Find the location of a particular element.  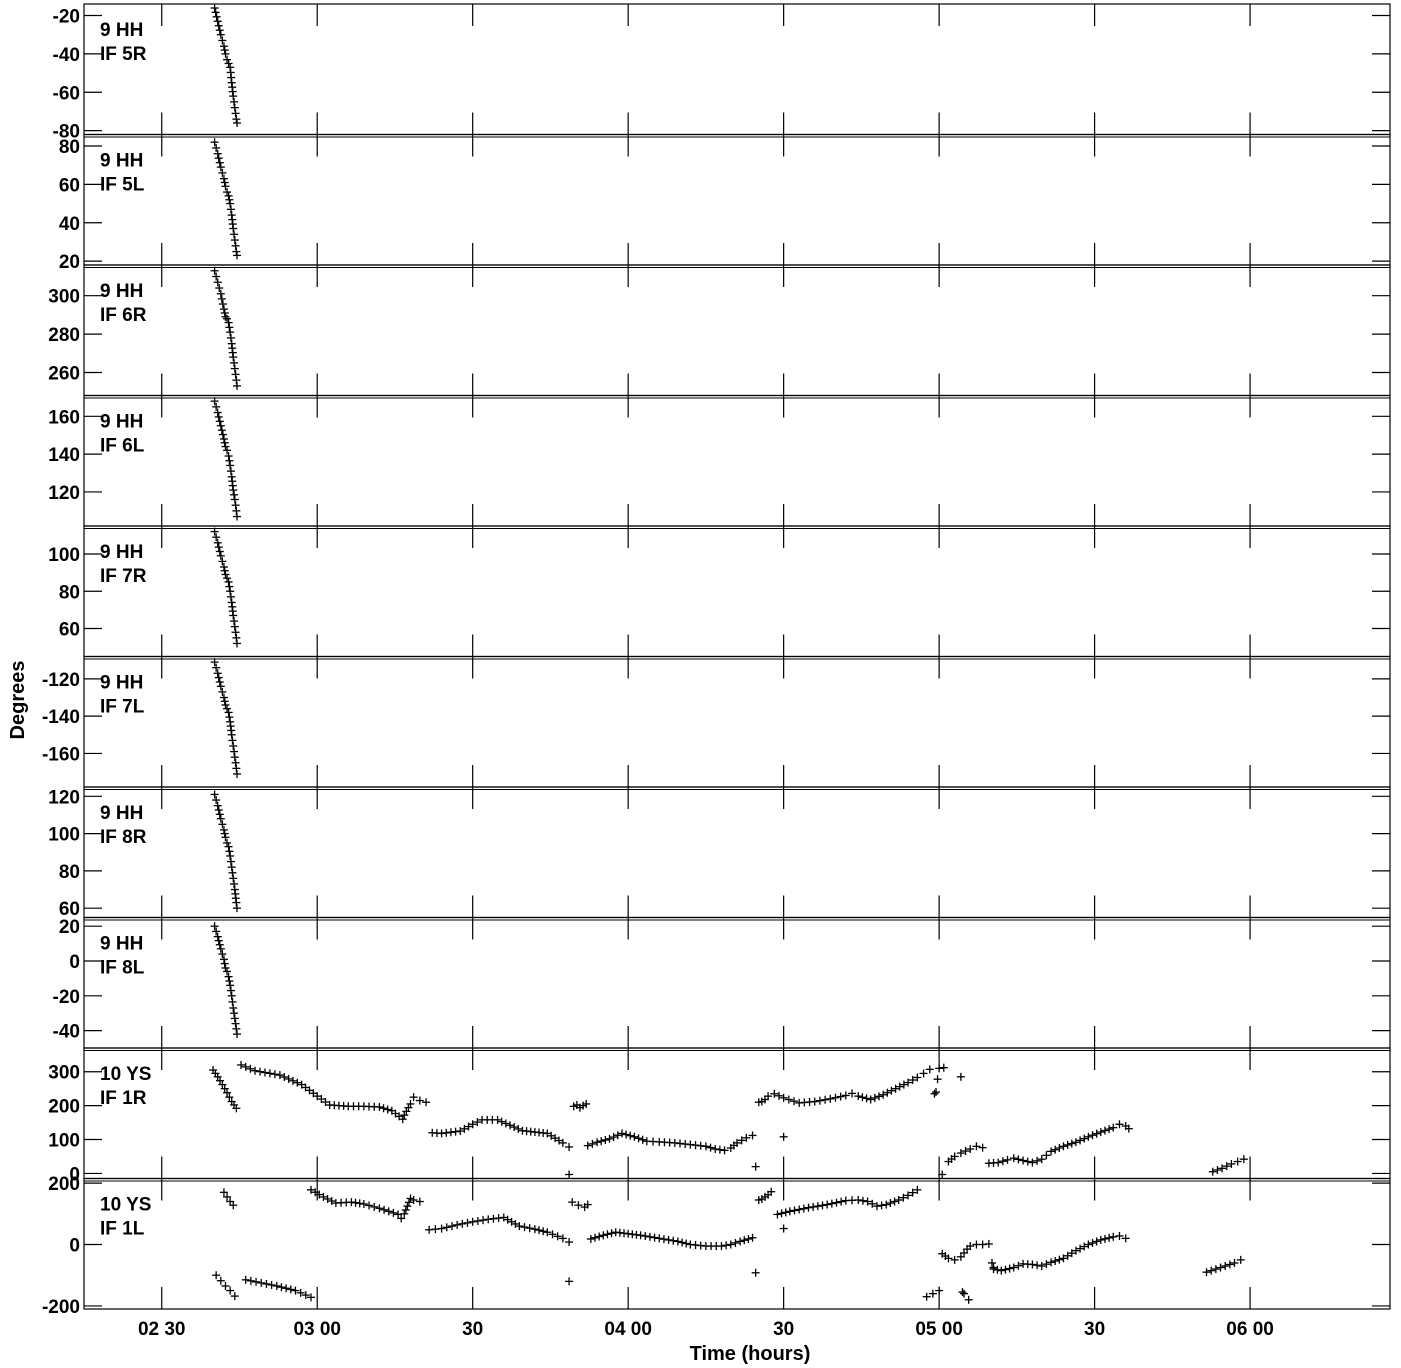

y-tick-label: -120 is located at coordinates (61, 680).